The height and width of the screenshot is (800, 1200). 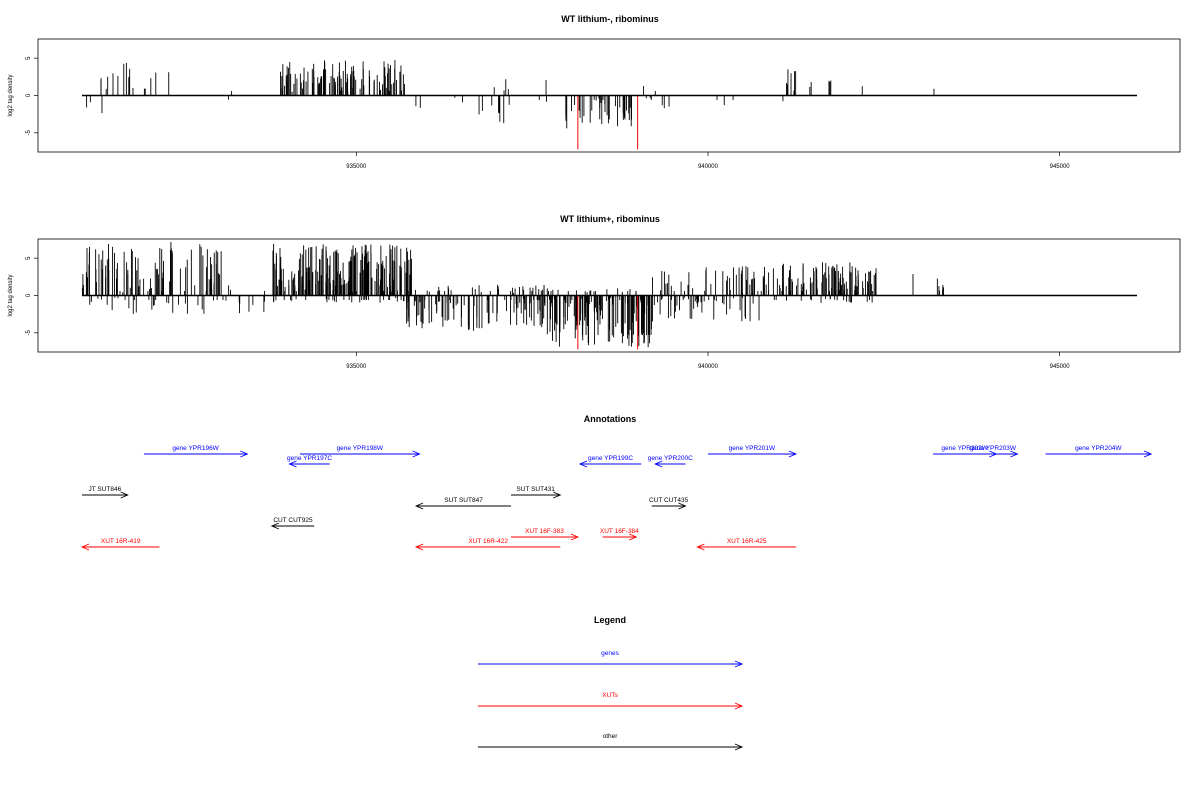 What do you see at coordinates (488, 541) in the screenshot?
I see `feature-label: XUT 16R-422` at bounding box center [488, 541].